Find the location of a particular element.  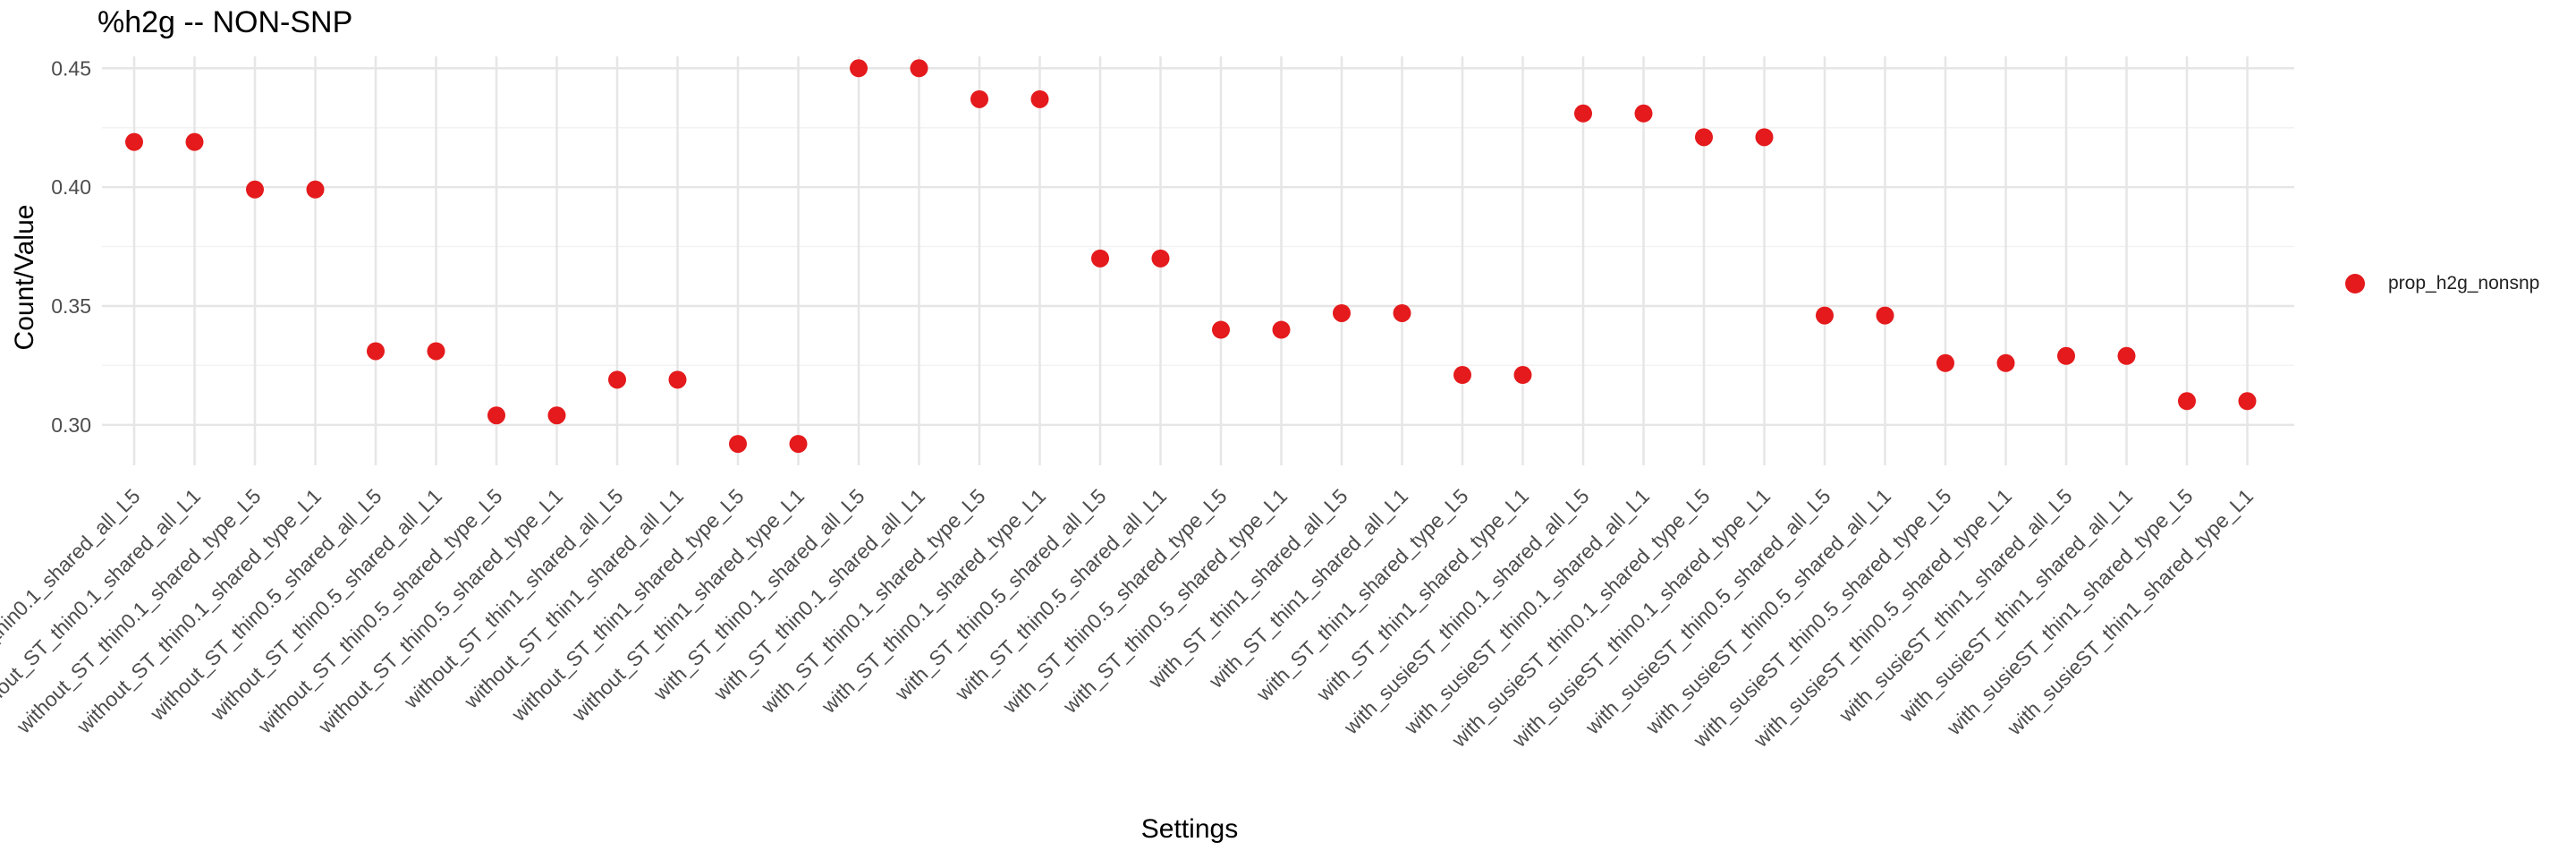

x-tick-label: without_ST_thin1_shared_all_L5 is located at coordinates (513, 598).